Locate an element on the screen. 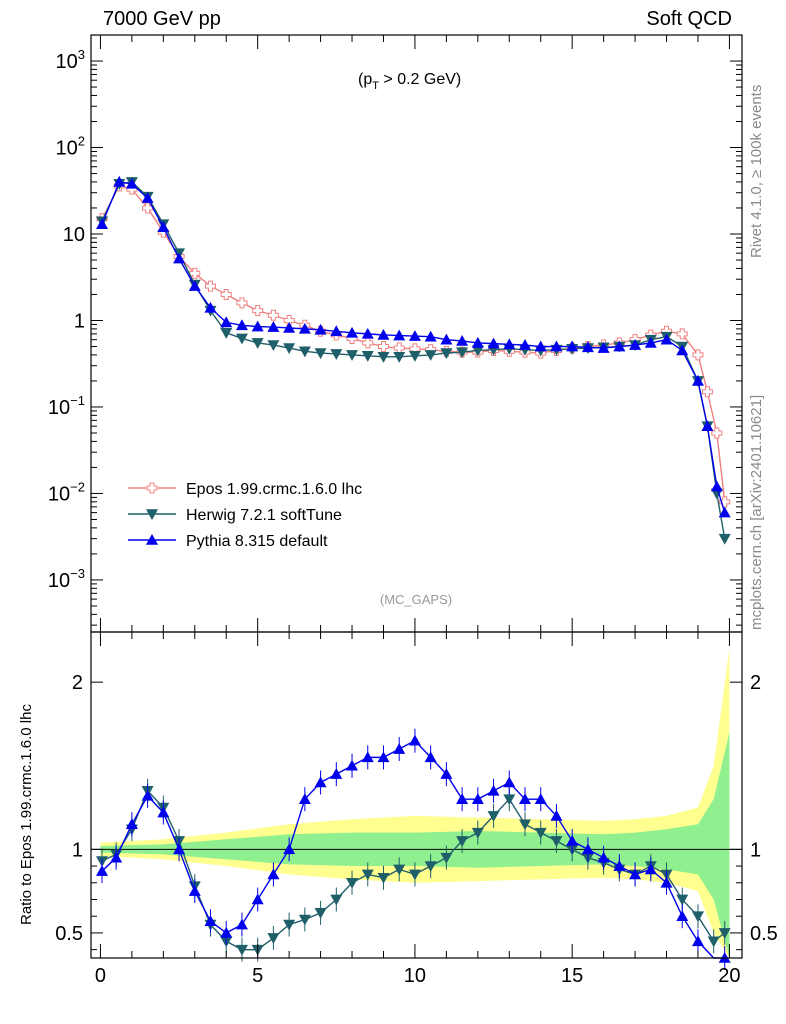 The width and height of the screenshot is (786, 1024). x-tick-label: 0 is located at coordinates (100, 976).